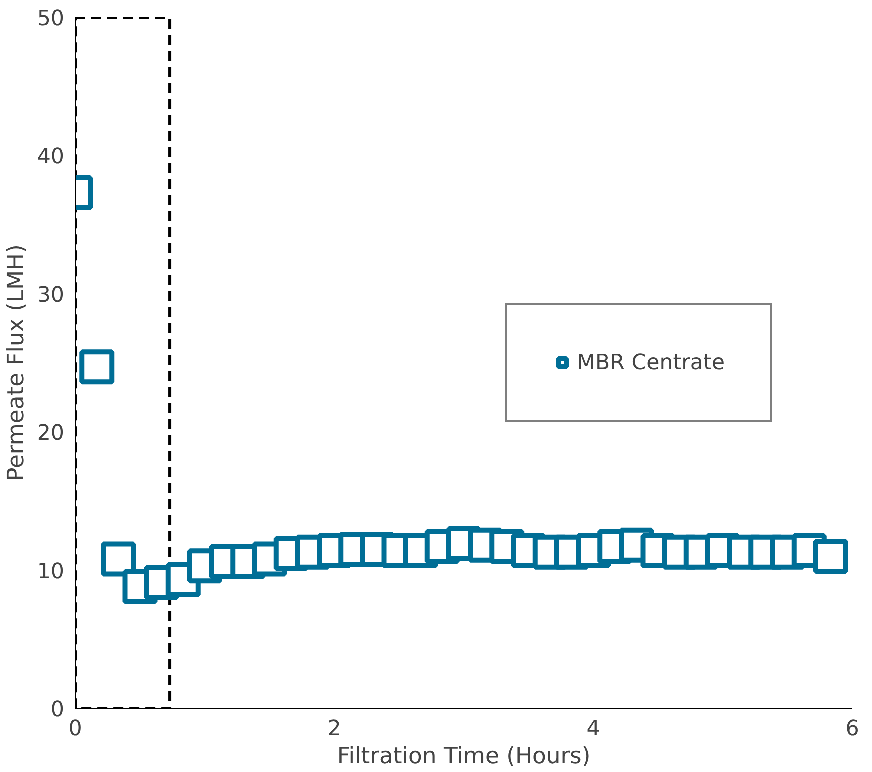 This screenshot has width=872, height=772. Describe the element at coordinates (50, 571) in the screenshot. I see `y-tick-label: 10` at that location.